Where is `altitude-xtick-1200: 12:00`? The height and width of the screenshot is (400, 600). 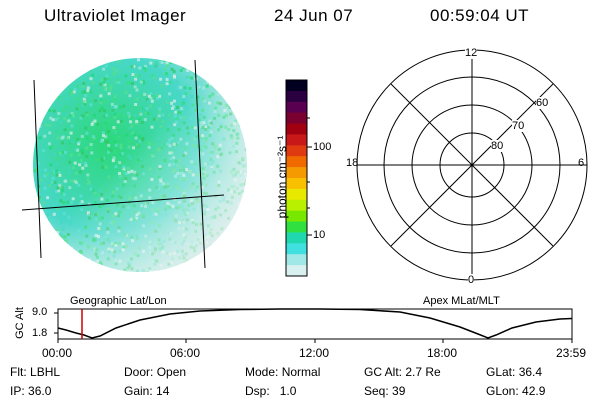 altitude-xtick-1200: 12:00 is located at coordinates (314, 353).